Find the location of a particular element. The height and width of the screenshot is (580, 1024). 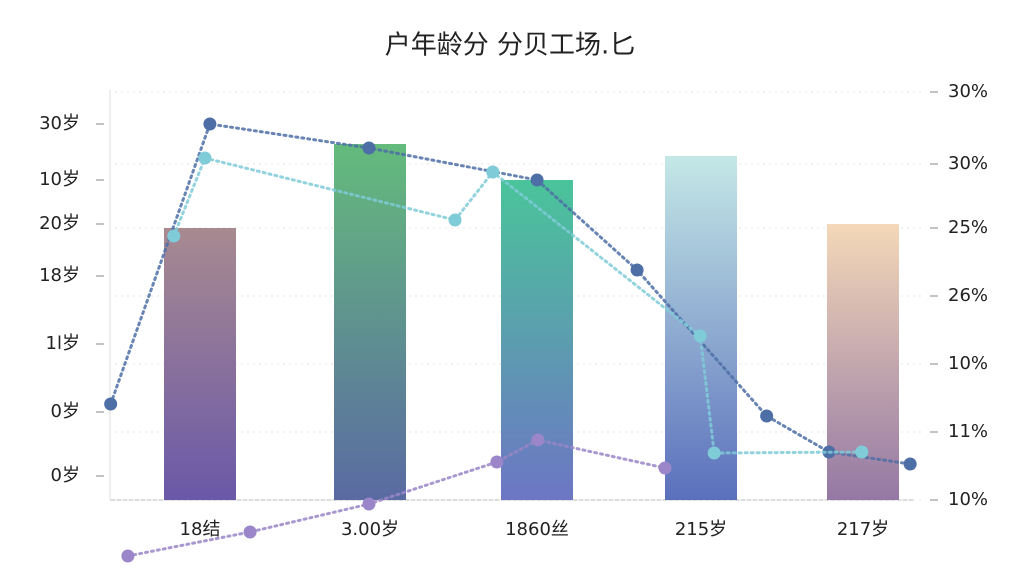

y-tick-label: 20岁 is located at coordinates (59, 223).